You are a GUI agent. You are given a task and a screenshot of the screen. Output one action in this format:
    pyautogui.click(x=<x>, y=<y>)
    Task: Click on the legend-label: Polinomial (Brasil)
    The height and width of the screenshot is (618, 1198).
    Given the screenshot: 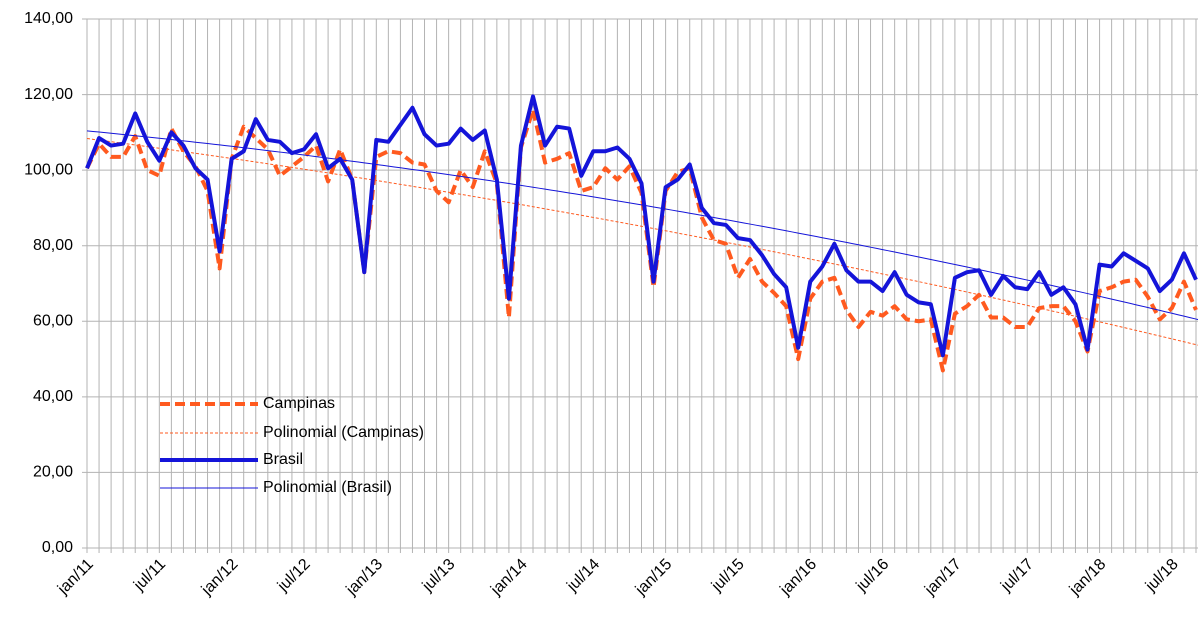 What is the action you would take?
    pyautogui.click(x=327, y=487)
    